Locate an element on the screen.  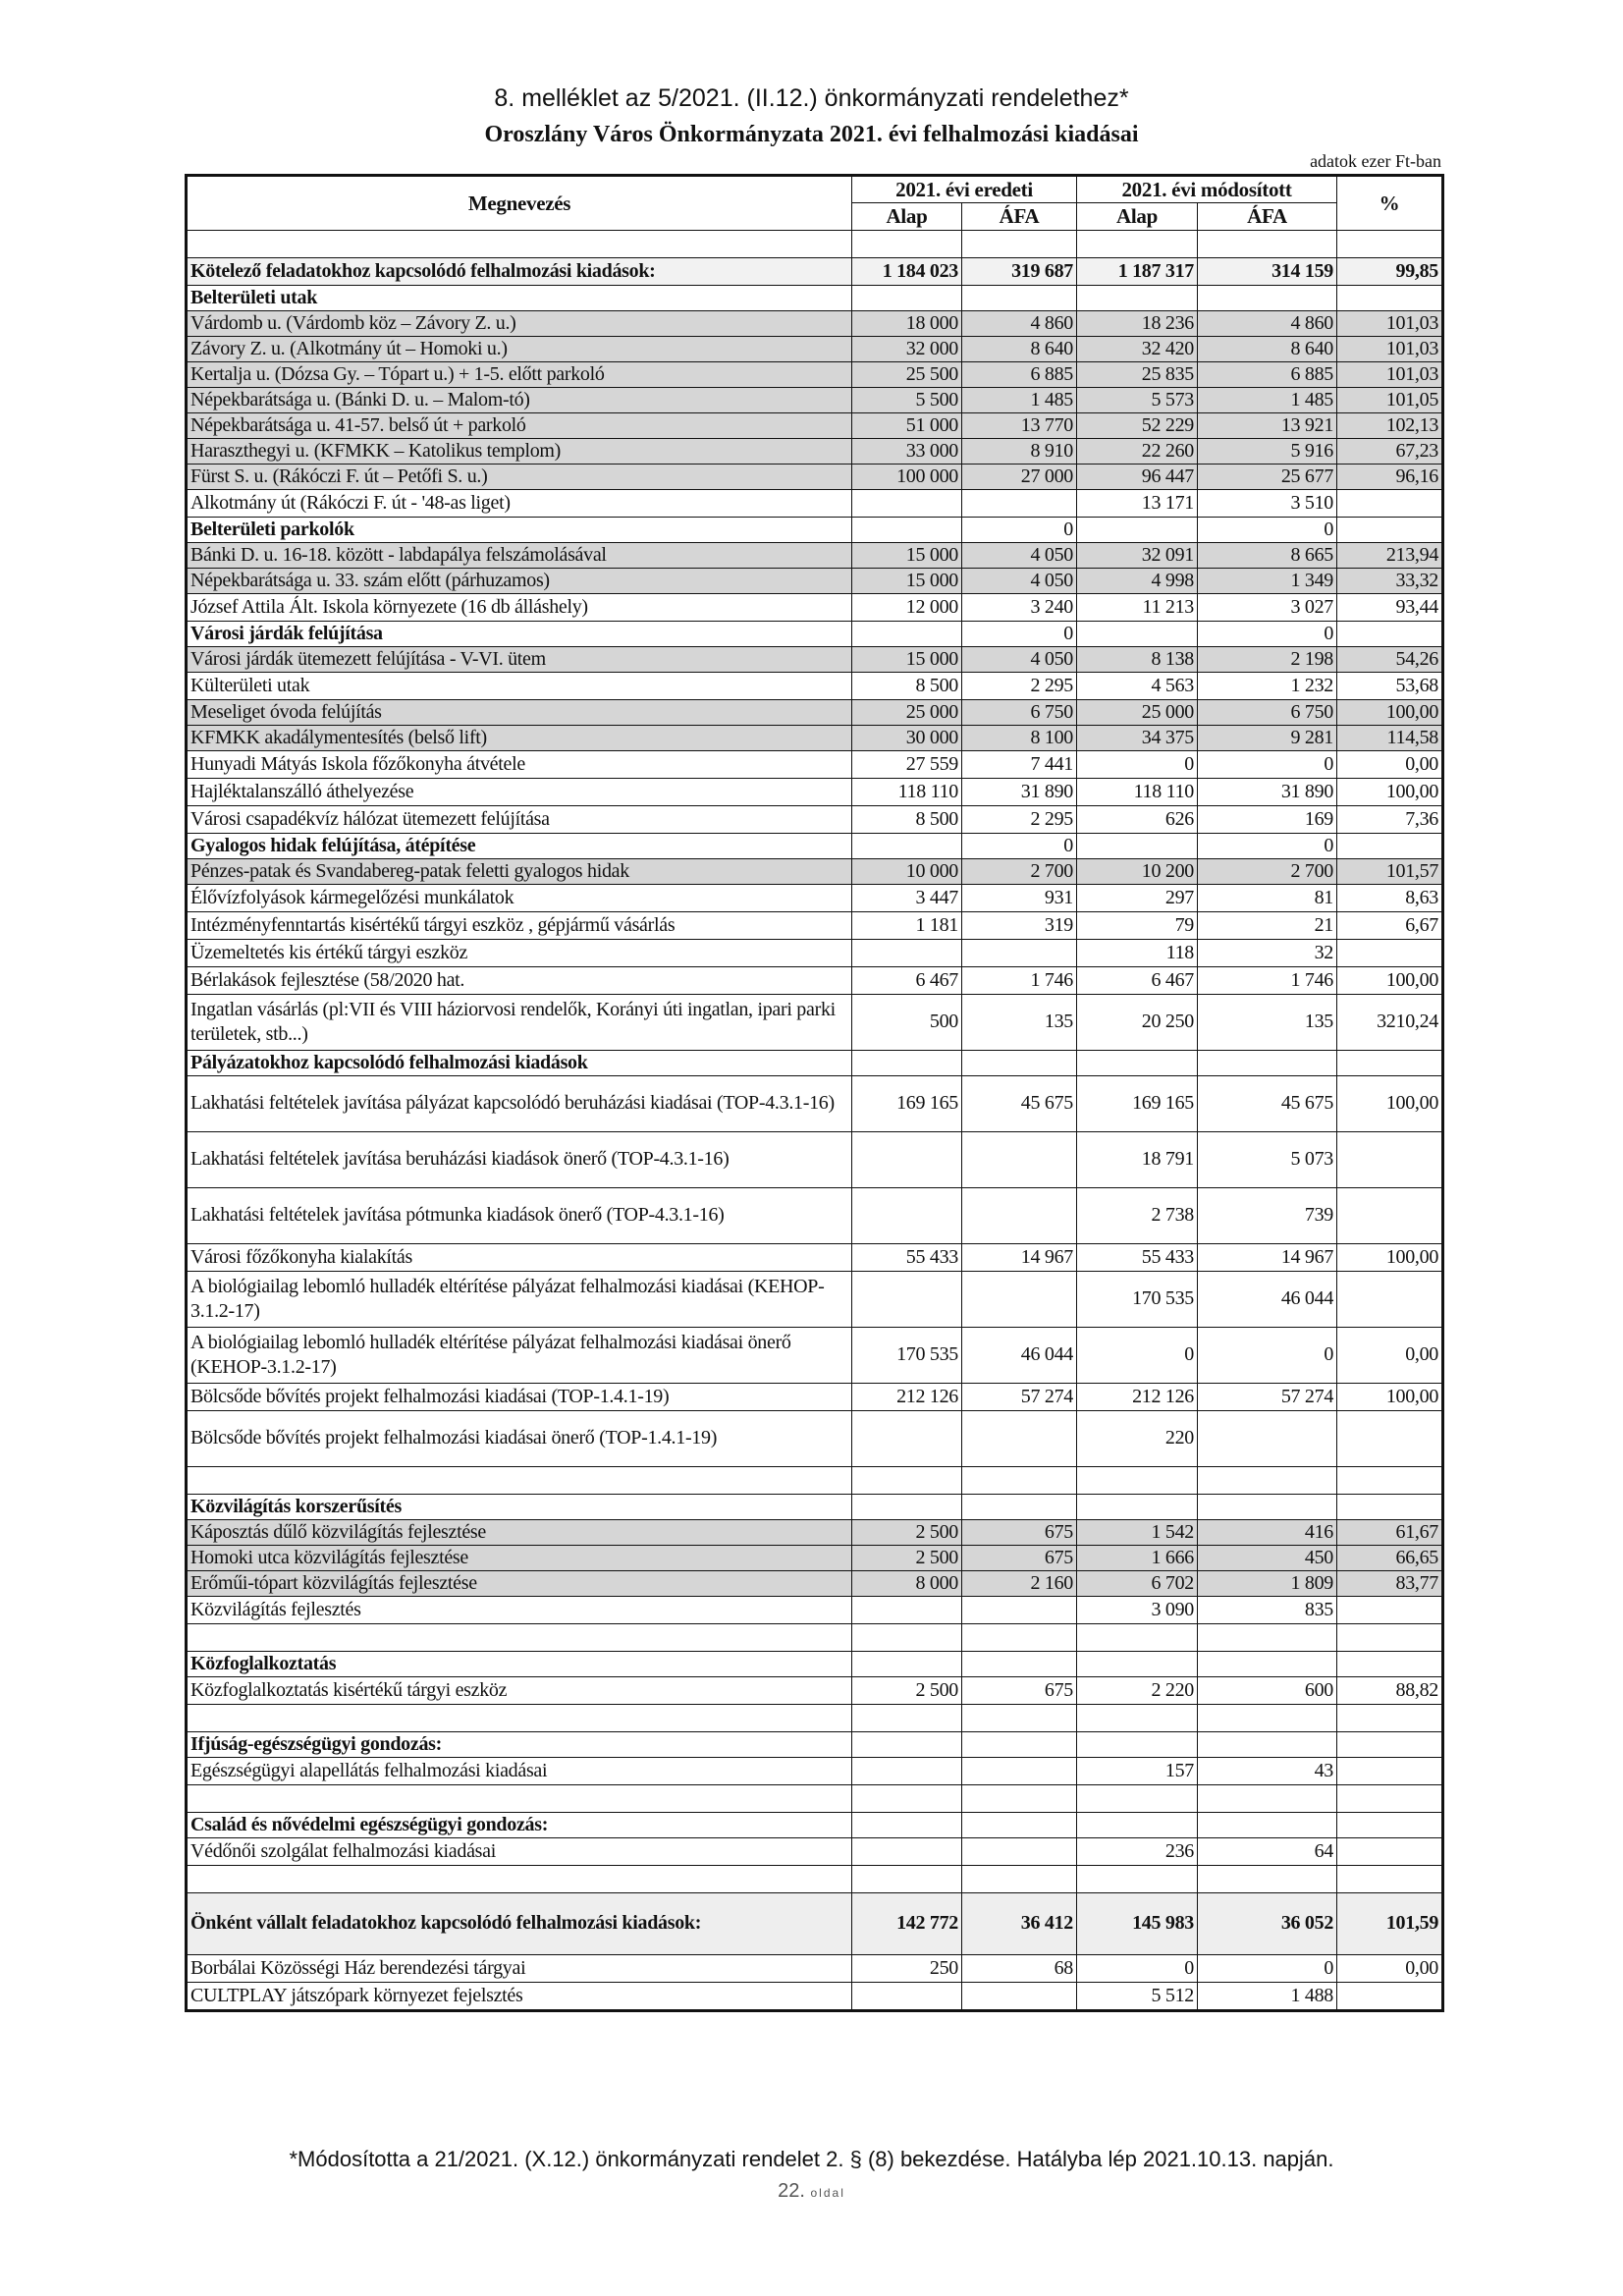
cell-modified-afa: 135 is located at coordinates (1267, 1022).